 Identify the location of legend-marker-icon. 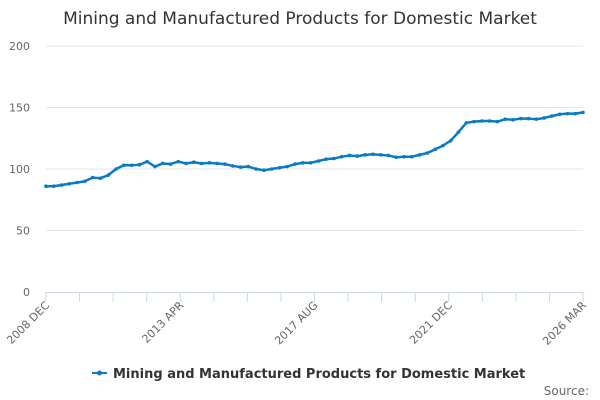
(99, 373).